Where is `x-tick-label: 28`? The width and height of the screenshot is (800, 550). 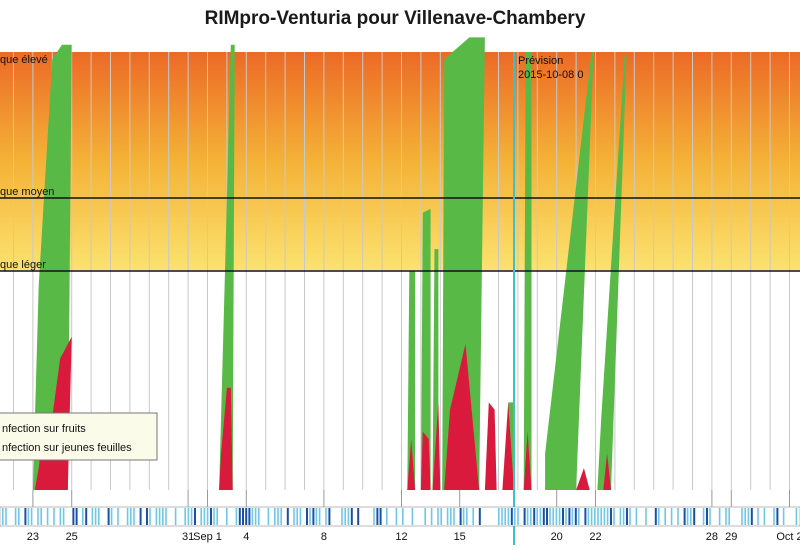
x-tick-label: 28 is located at coordinates (712, 537).